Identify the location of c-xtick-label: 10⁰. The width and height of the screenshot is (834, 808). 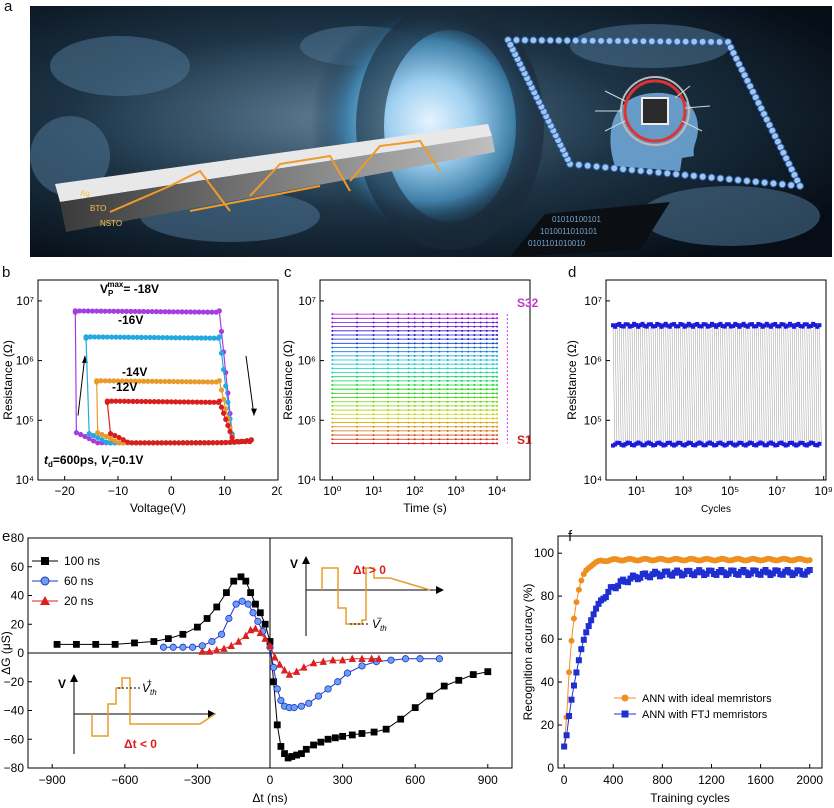
(332, 491).